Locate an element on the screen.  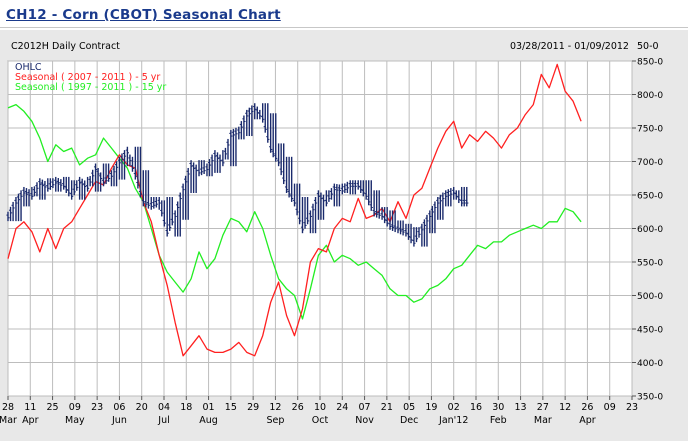
legend-seasonal-5yr: Seasonal ( 2007 - 2011 ) - 5 yr is located at coordinates (87, 77).